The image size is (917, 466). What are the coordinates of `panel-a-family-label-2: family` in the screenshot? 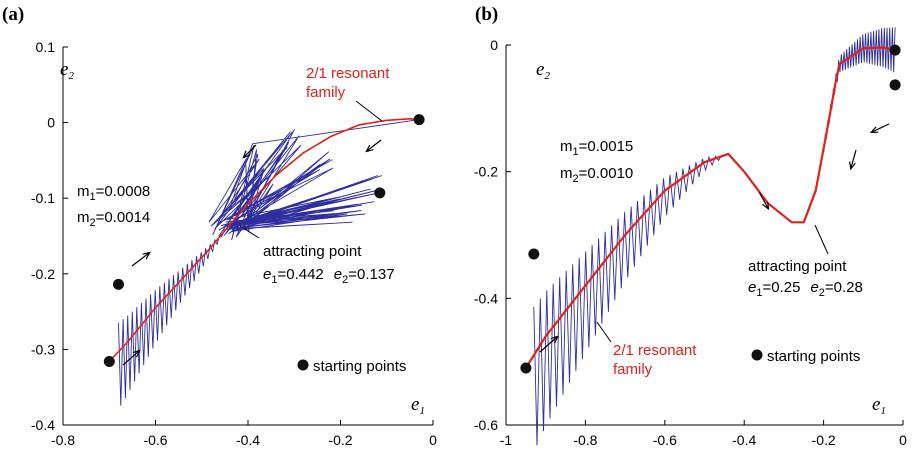 It's located at (326, 92).